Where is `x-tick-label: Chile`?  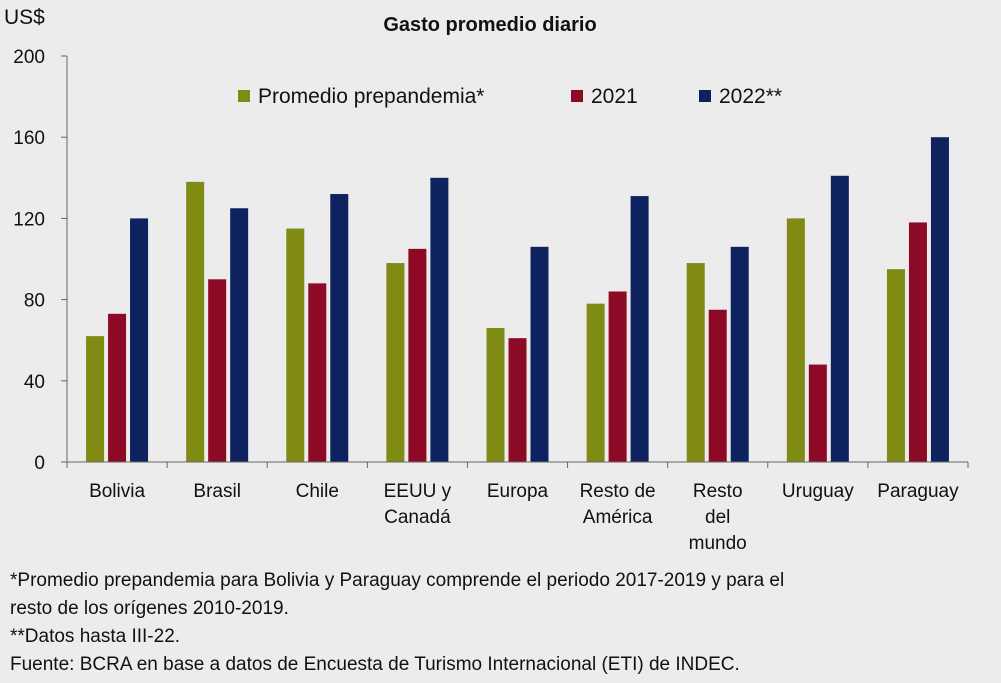 x-tick-label: Chile is located at coordinates (317, 491).